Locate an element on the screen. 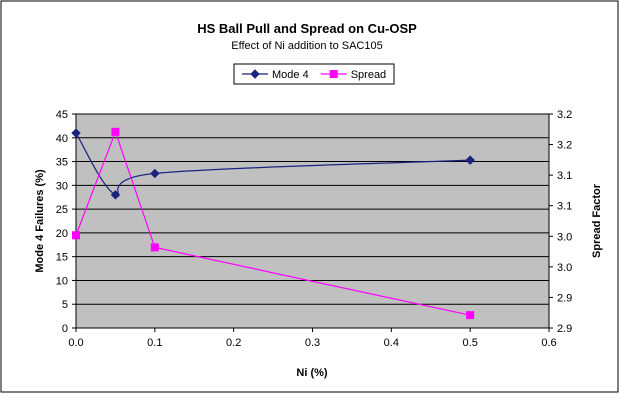  x-tick-label: 0.3 is located at coordinates (312, 343).